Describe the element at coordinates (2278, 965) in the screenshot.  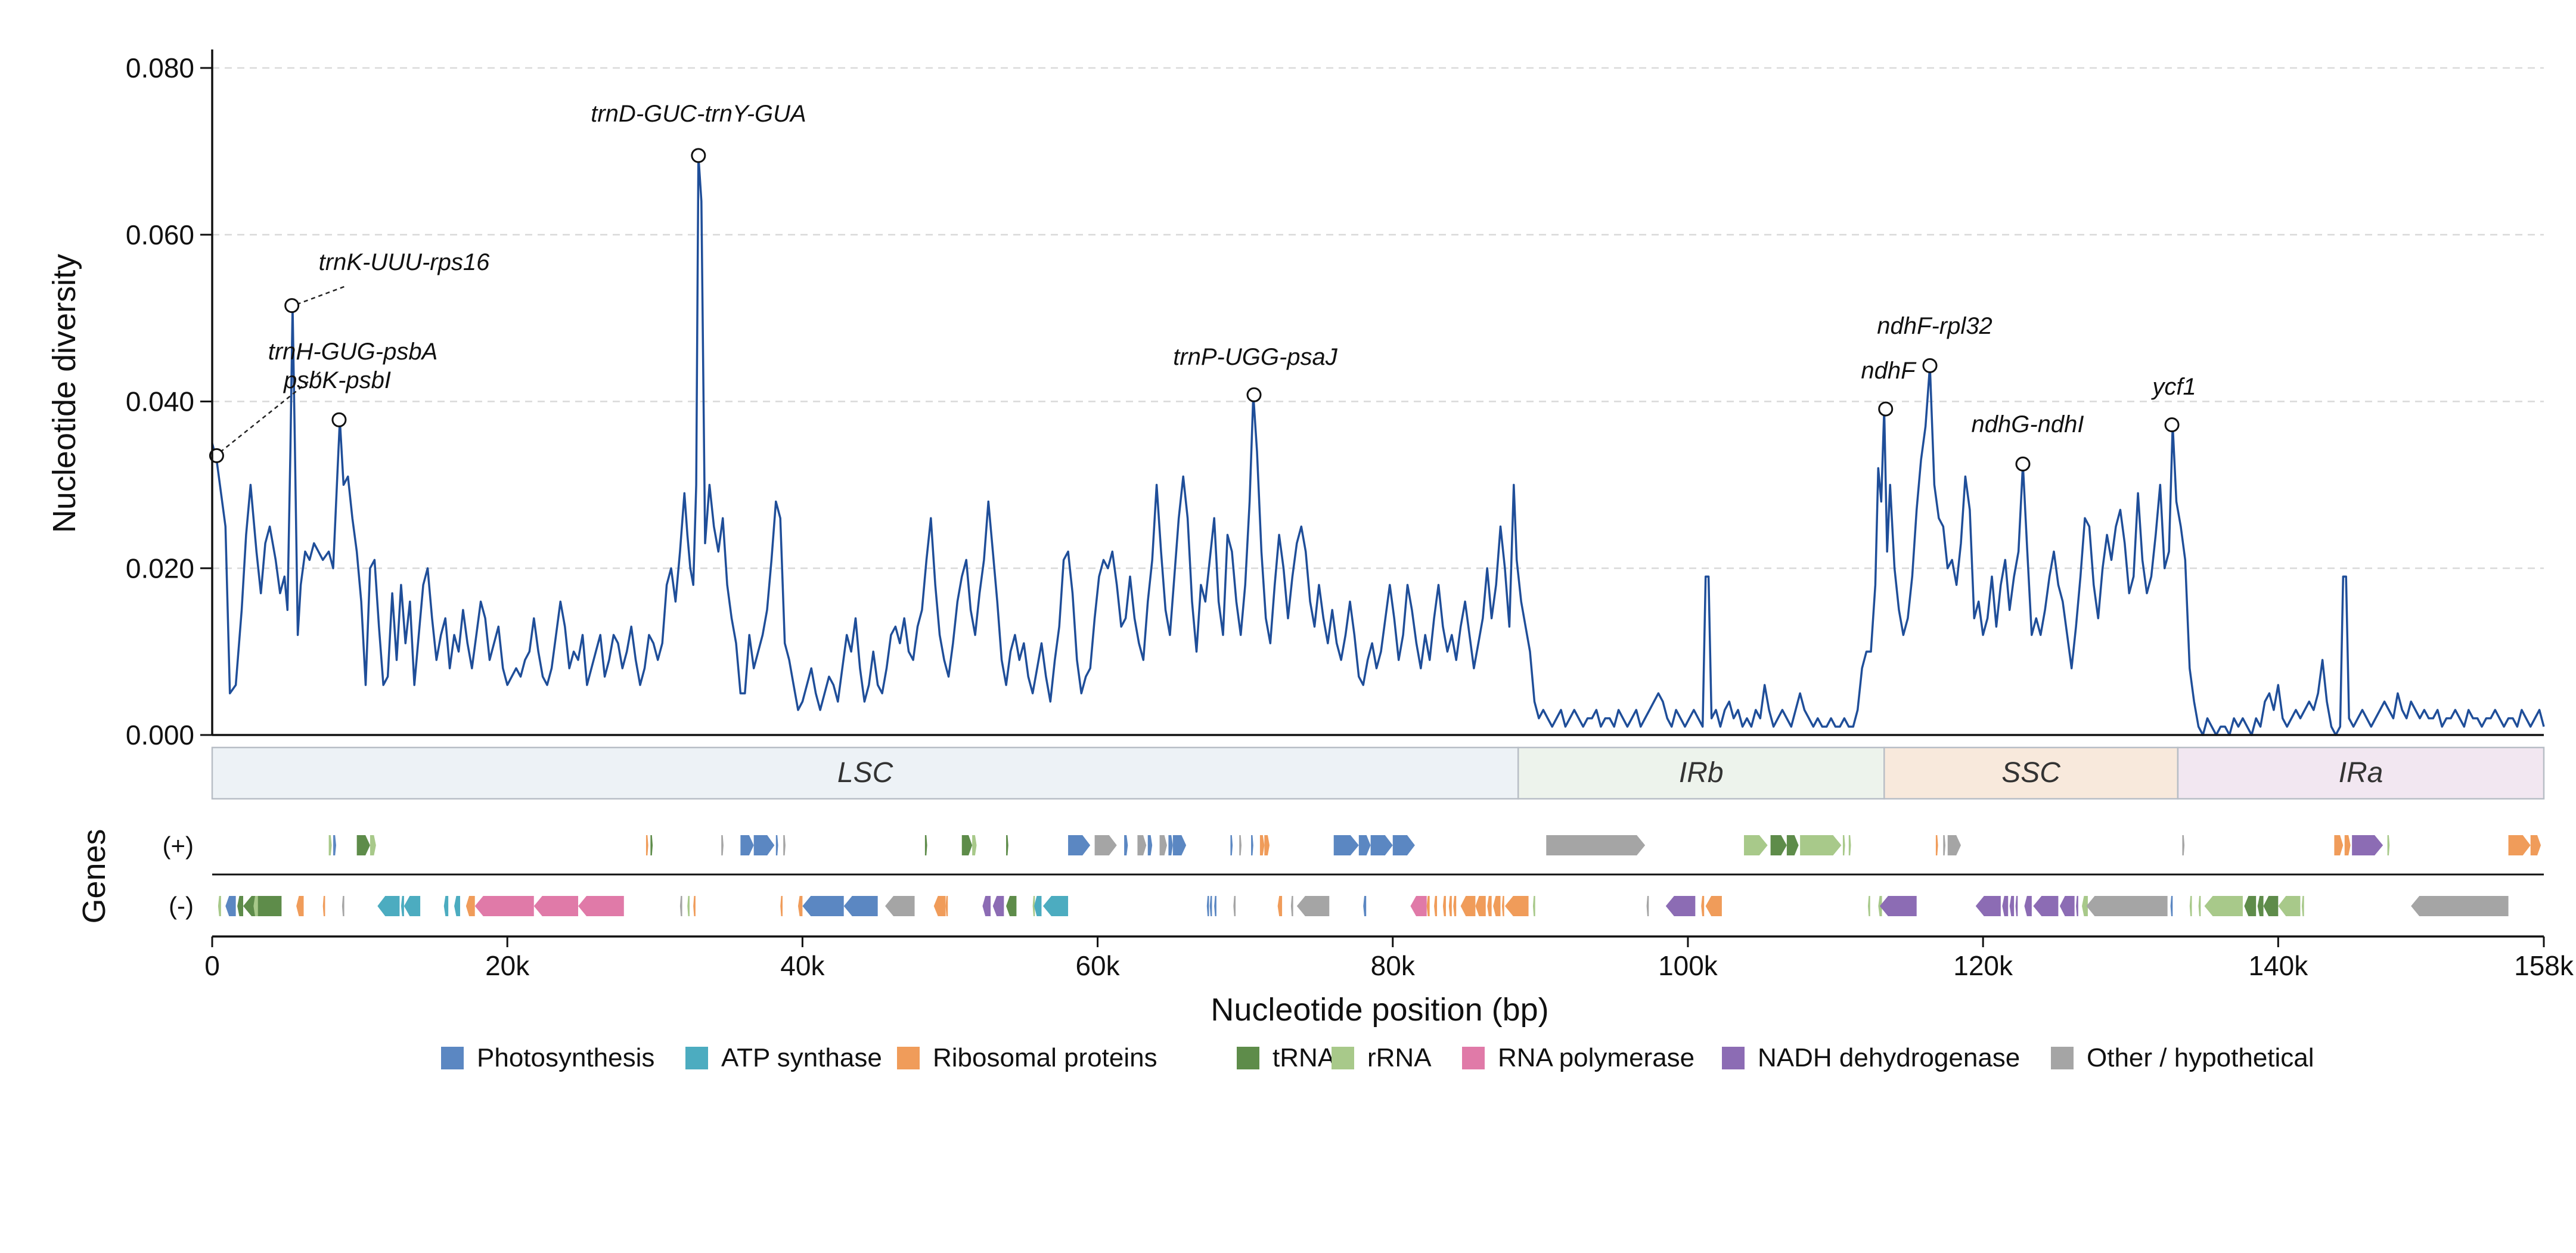
I see `x-tick-label: 140k` at that location.